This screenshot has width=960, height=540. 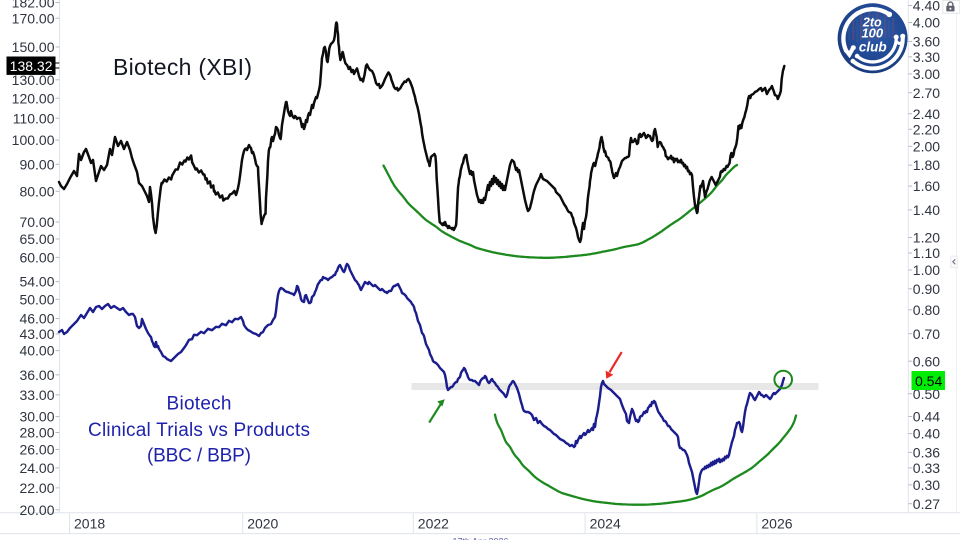 What do you see at coordinates (926, 74) in the screenshot?
I see `svg-text: 3.00` at bounding box center [926, 74].